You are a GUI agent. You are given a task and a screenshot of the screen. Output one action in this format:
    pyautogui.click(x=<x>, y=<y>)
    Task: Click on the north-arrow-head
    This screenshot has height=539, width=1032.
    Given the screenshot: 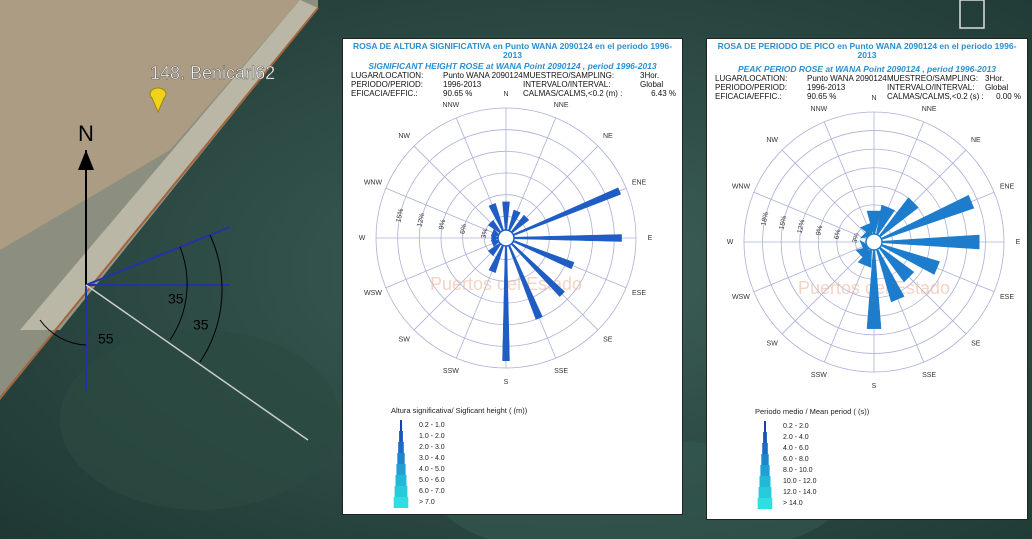 What is the action you would take?
    pyautogui.click(x=86, y=160)
    